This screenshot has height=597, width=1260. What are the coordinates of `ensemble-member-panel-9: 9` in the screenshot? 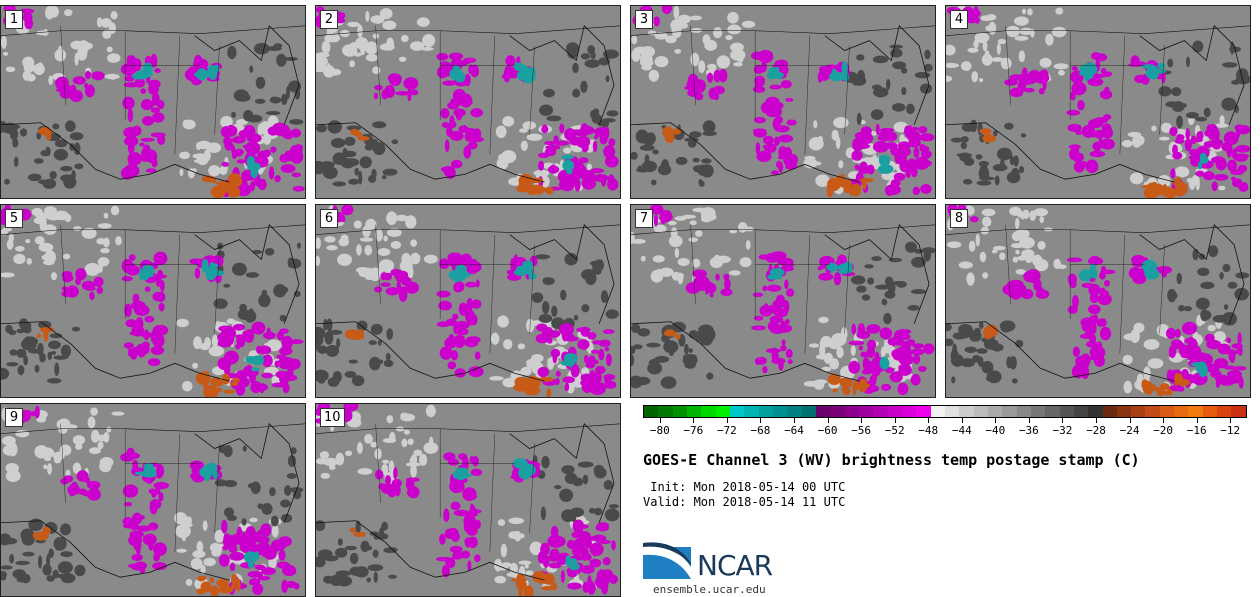 It's located at (153, 500).